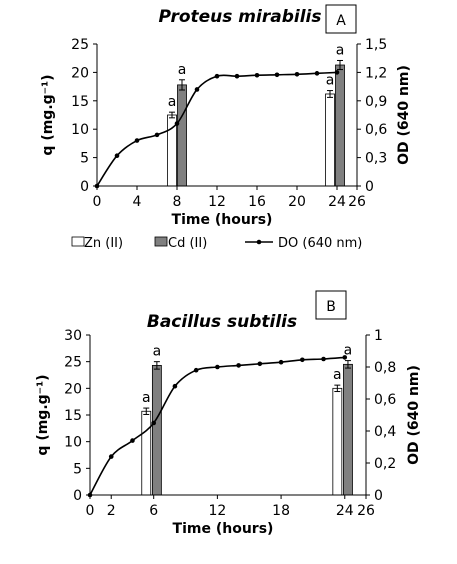 Image resolution: width=457 pixels, height=564 pixels. Describe the element at coordinates (103, 243) in the screenshot. I see `legend-label-zn: Zn (II)` at that location.